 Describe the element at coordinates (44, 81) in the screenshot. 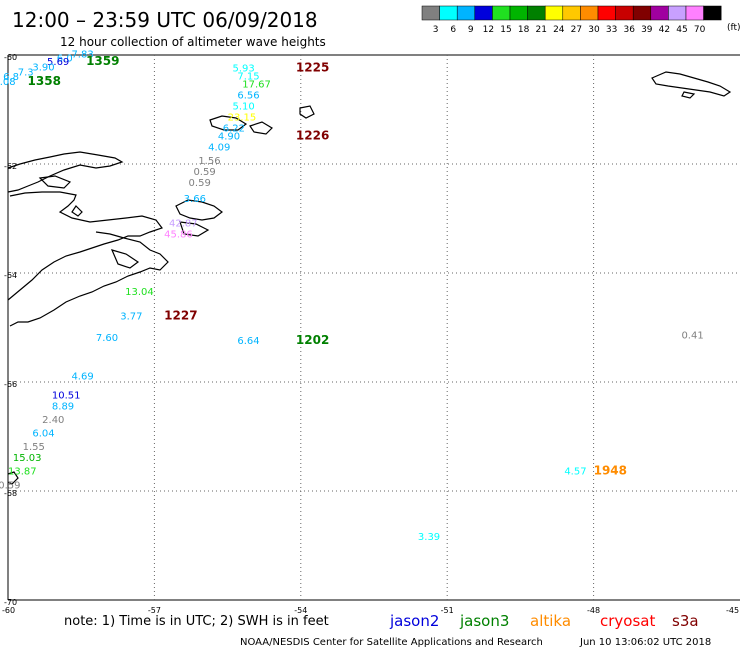

I see `pass-time-label: 1358` at that location.